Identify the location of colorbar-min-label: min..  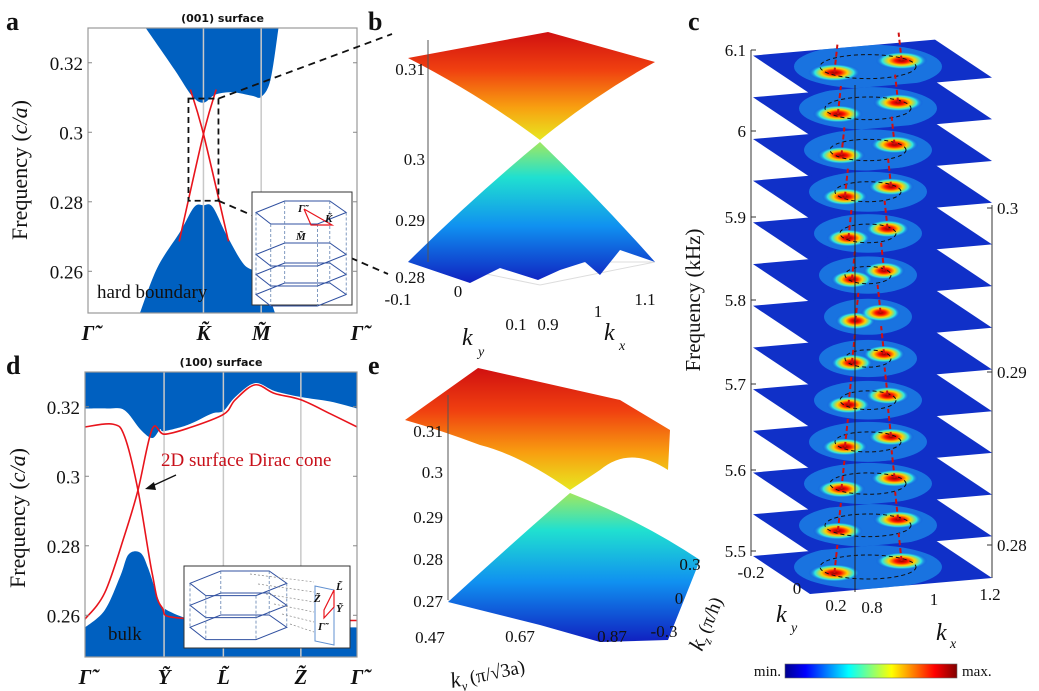
(767, 672).